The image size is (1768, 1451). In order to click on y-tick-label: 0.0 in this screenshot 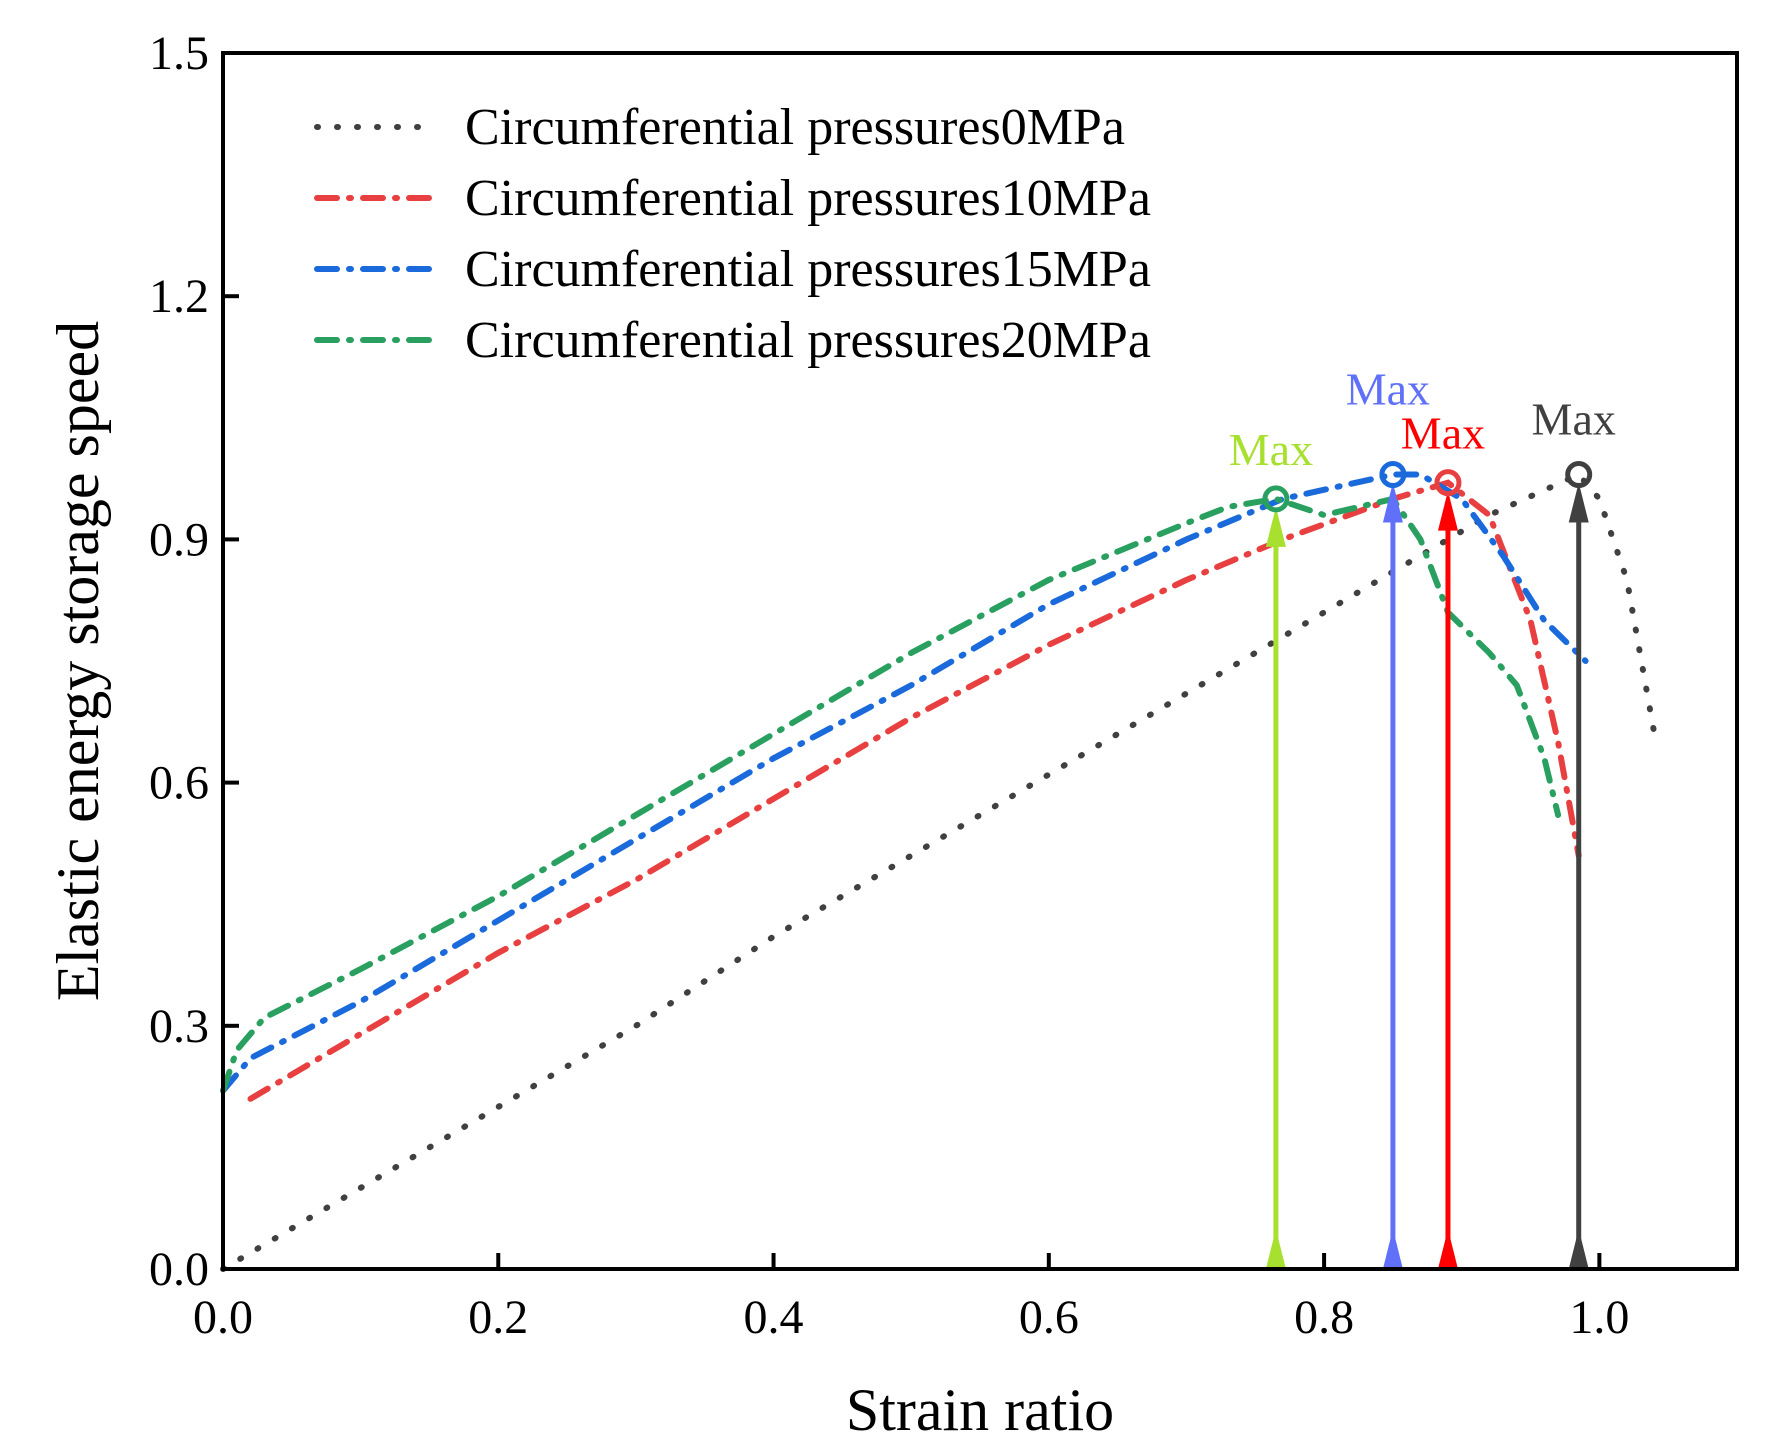, I will do `click(179, 1269)`.